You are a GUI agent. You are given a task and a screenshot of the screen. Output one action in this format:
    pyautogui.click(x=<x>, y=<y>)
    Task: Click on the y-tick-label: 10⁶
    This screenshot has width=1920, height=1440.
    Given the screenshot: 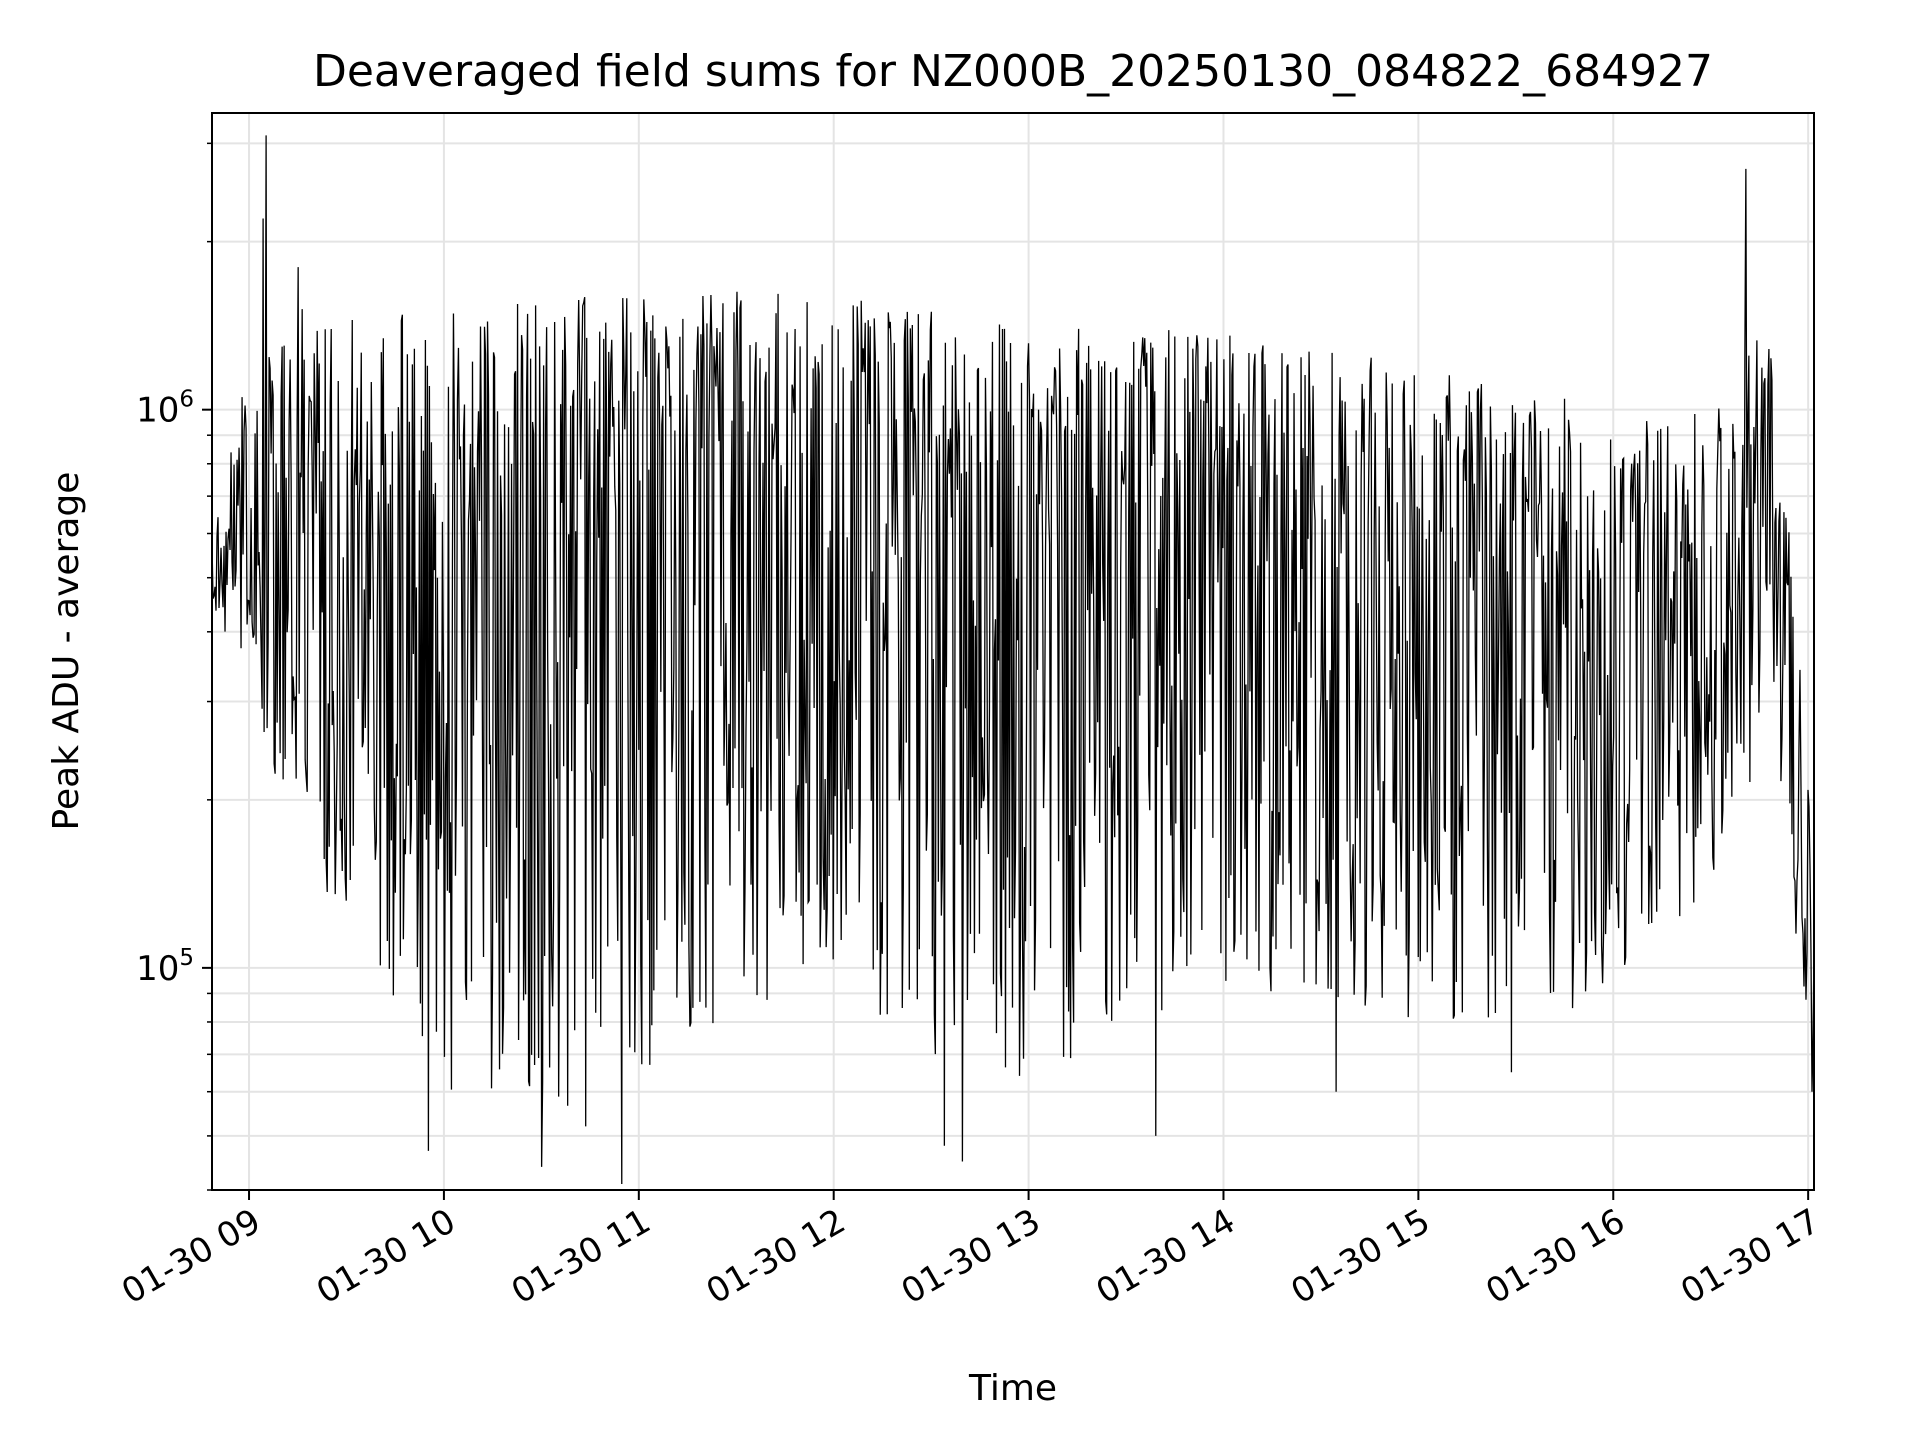 What is the action you would take?
    pyautogui.click(x=165, y=409)
    